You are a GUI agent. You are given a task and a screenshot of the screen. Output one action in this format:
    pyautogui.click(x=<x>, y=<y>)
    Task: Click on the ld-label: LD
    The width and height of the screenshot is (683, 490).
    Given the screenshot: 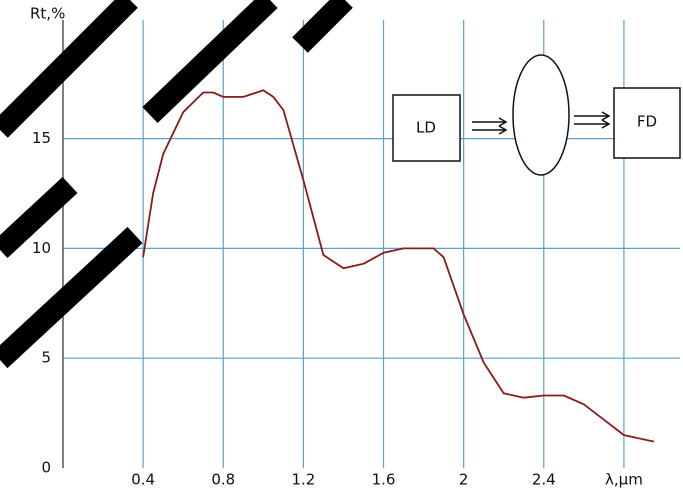 What is the action you would take?
    pyautogui.click(x=426, y=128)
    